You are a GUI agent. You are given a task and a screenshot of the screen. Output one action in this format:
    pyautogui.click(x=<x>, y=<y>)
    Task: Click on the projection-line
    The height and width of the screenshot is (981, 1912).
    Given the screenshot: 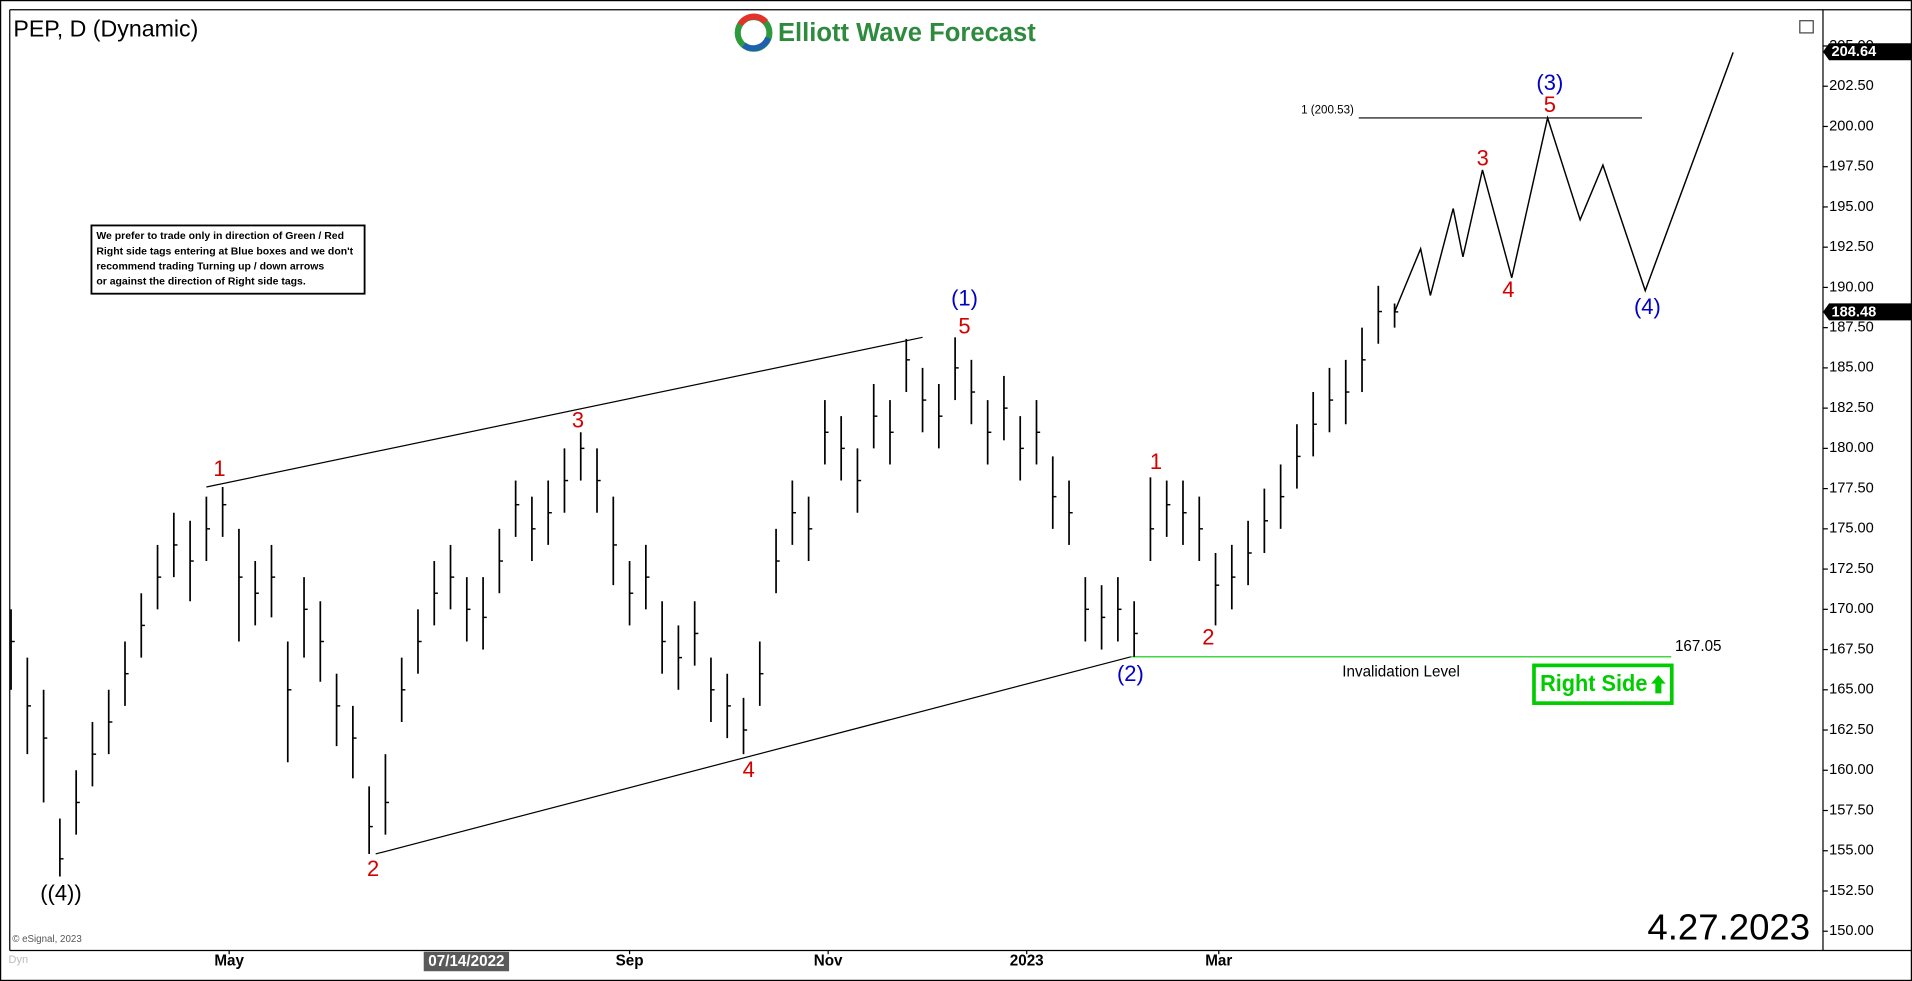 What is the action you would take?
    pyautogui.click(x=1563, y=182)
    